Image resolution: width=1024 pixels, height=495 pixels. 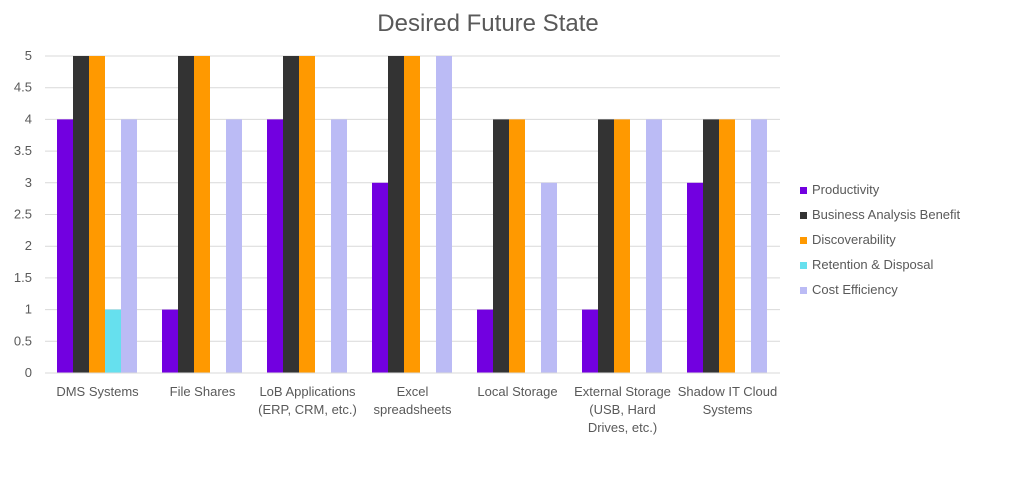 I want to click on y-tick-label: 4.5, so click(x=23, y=87).